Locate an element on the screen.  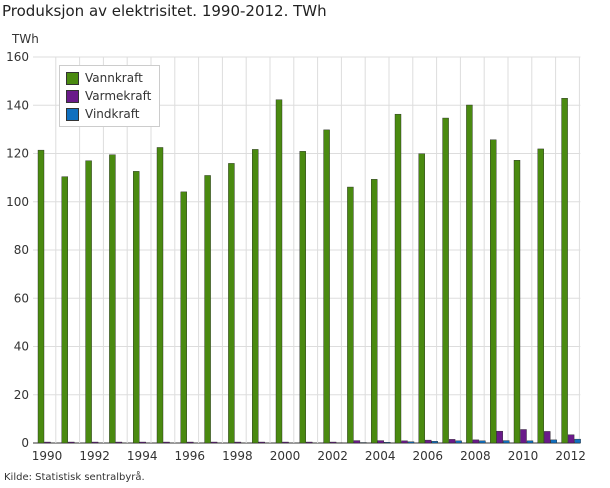
legend-item: Vannkraft is located at coordinates (108, 78).